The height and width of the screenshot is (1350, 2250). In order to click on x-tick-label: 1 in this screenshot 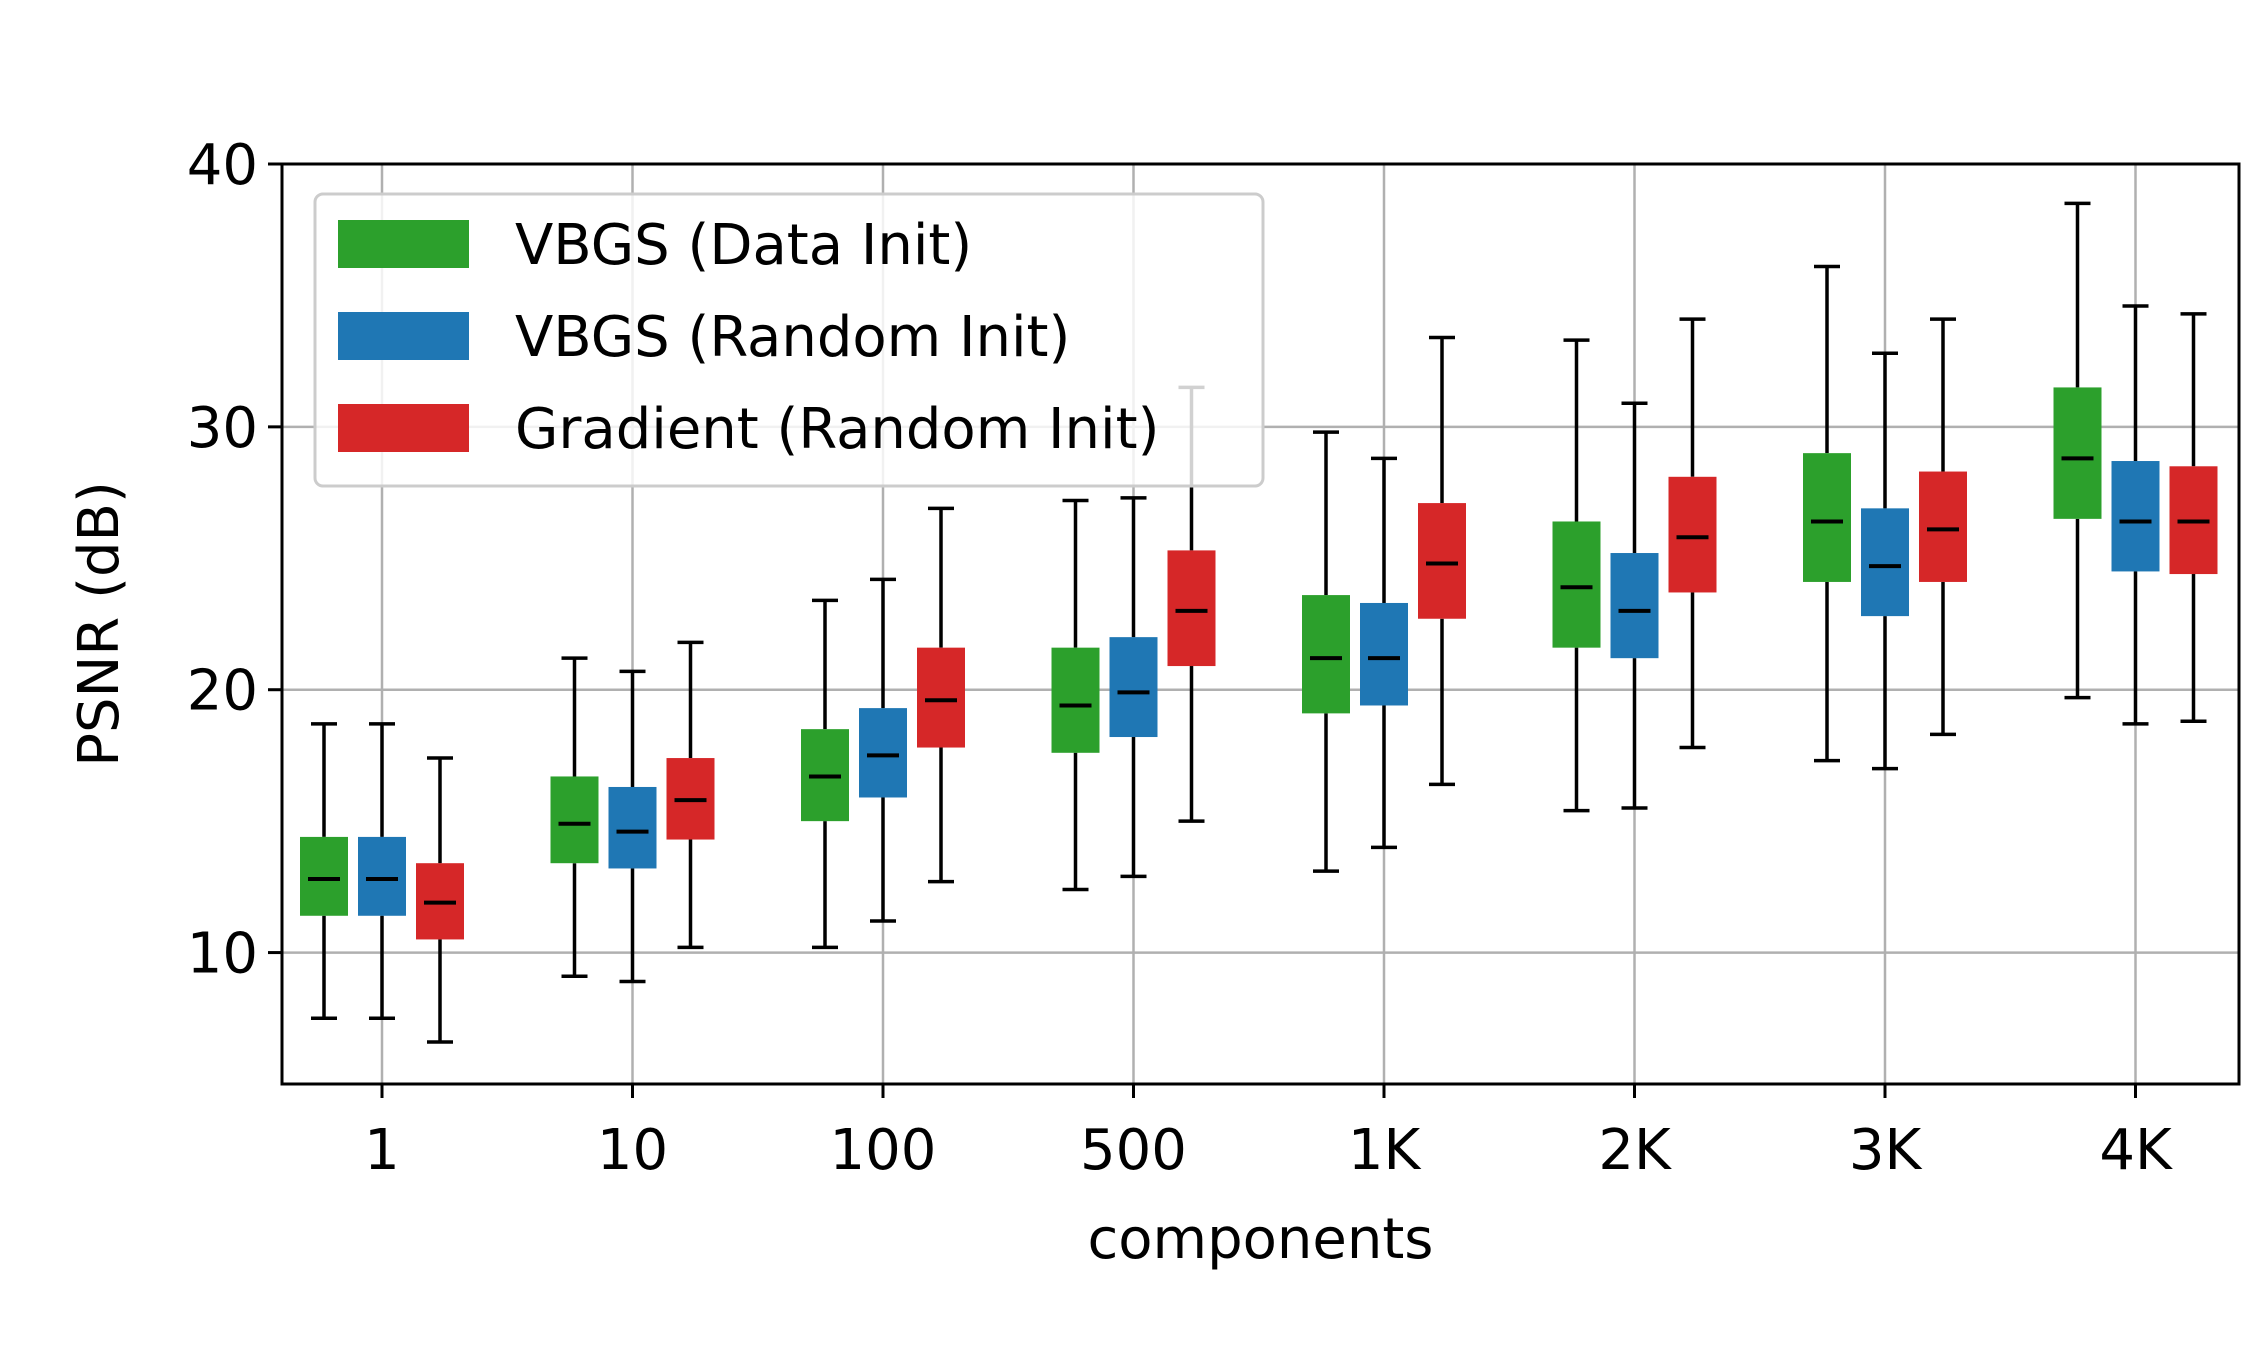, I will do `click(382, 1150)`.